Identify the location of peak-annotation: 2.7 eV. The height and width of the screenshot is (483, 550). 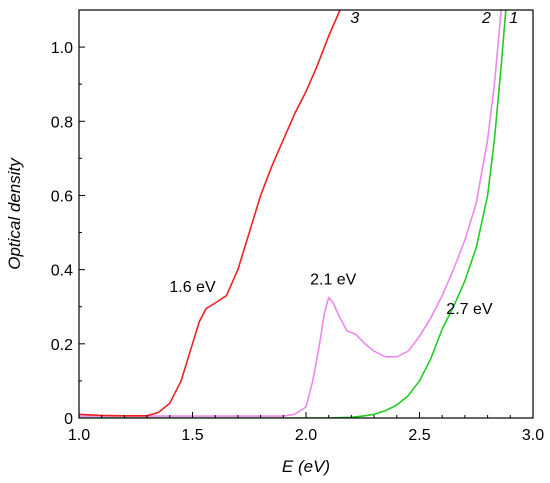
(469, 309).